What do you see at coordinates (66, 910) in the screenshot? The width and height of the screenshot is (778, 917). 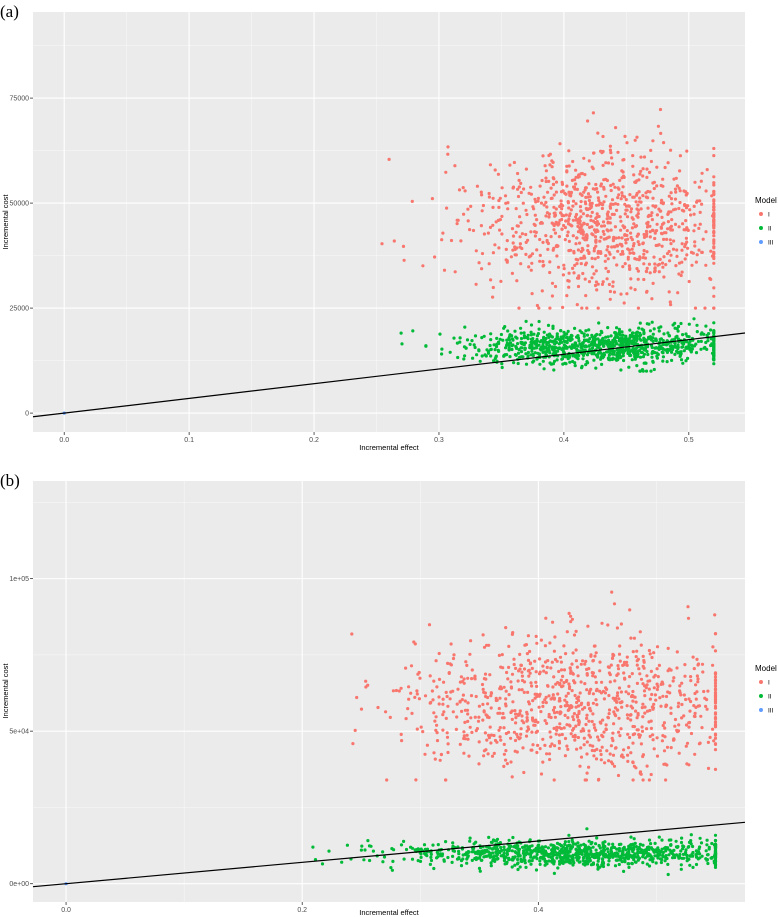 I see `x-tick-label: 0.0` at bounding box center [66, 910].